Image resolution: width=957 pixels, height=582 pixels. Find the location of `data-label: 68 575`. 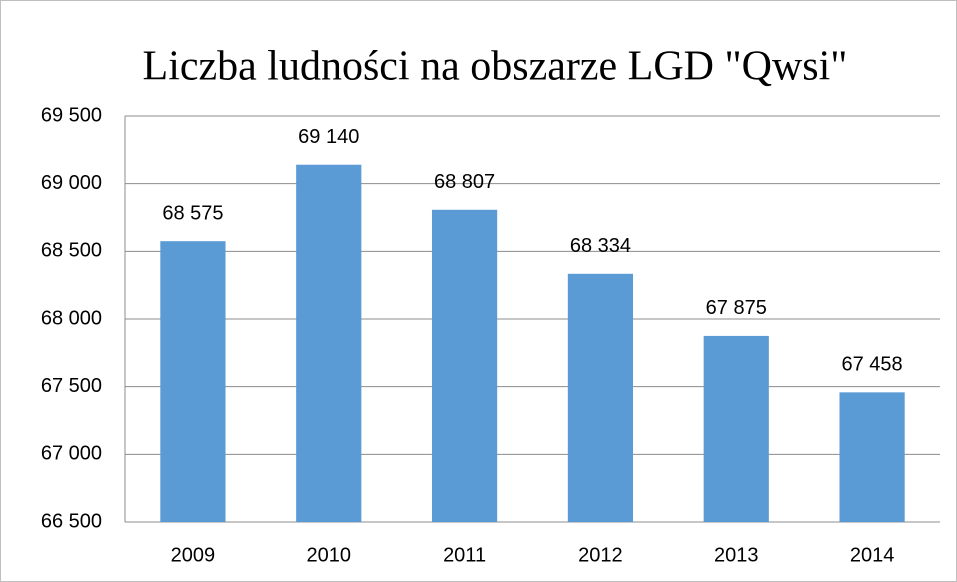

data-label: 68 575 is located at coordinates (192, 213).